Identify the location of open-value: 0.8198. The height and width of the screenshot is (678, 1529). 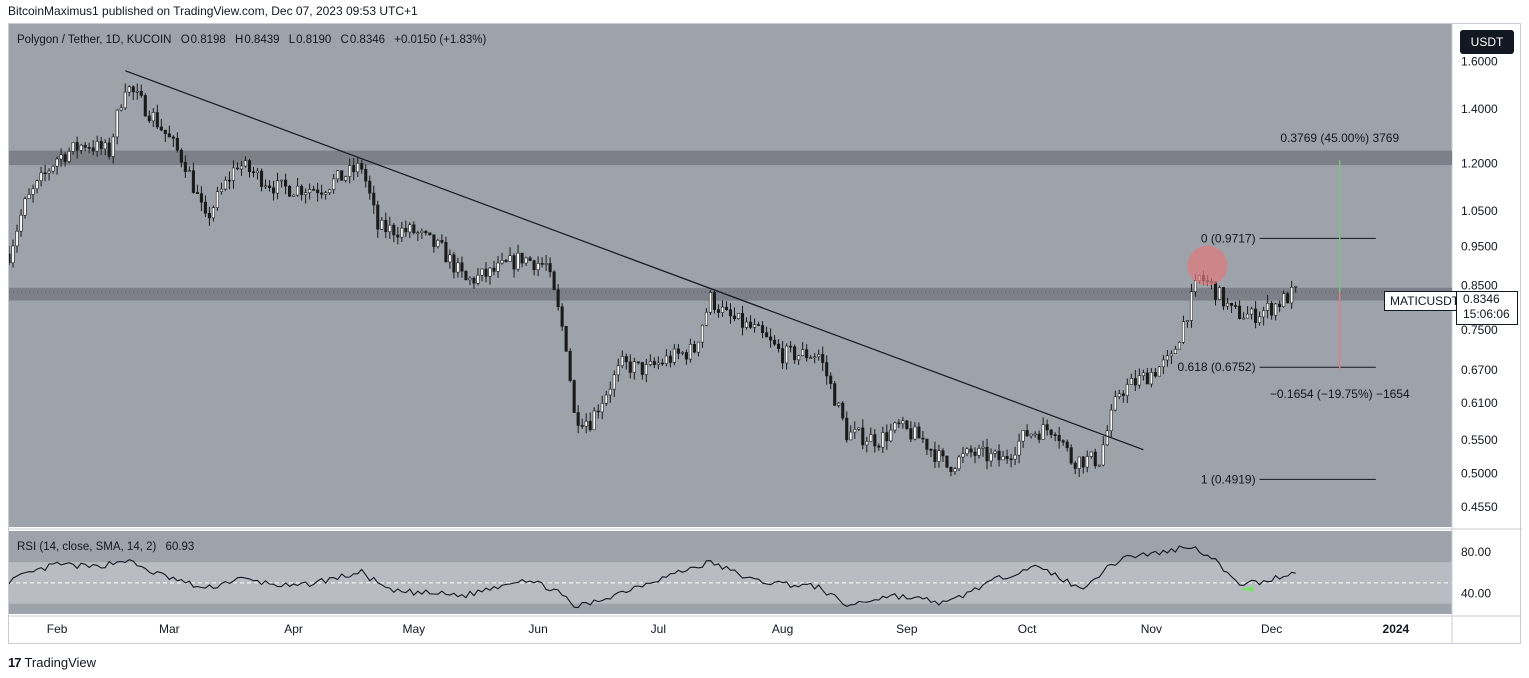
(208, 40).